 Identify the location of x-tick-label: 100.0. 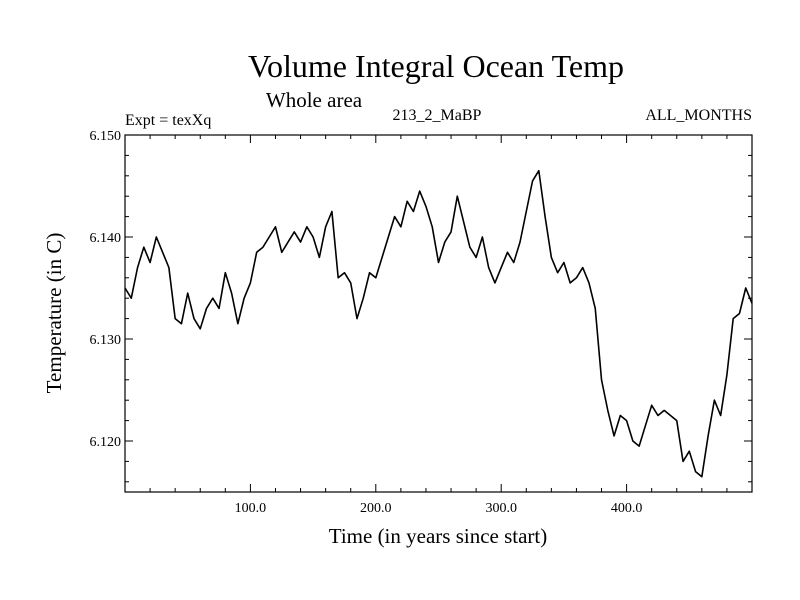
(251, 508).